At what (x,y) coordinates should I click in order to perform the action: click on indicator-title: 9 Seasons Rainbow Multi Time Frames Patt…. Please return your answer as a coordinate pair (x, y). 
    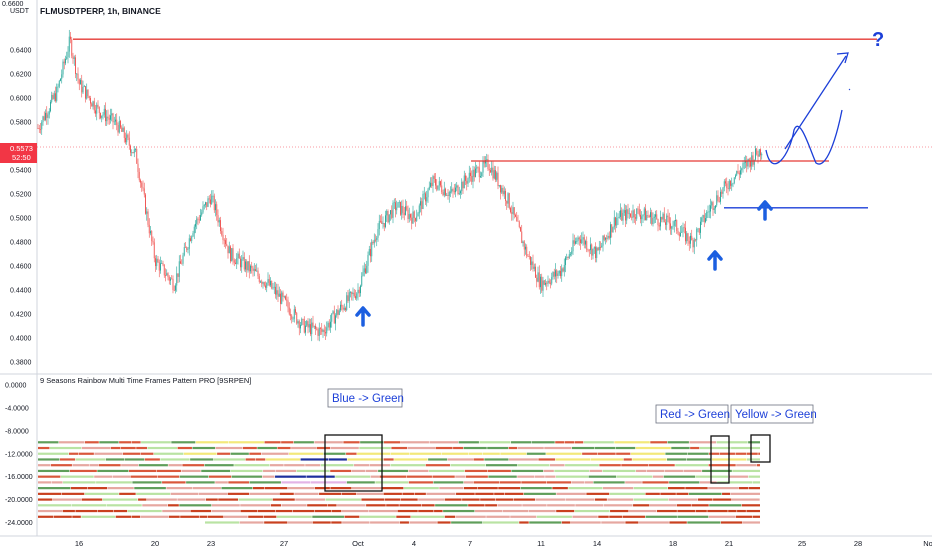
    Looking at the image, I should click on (145, 380).